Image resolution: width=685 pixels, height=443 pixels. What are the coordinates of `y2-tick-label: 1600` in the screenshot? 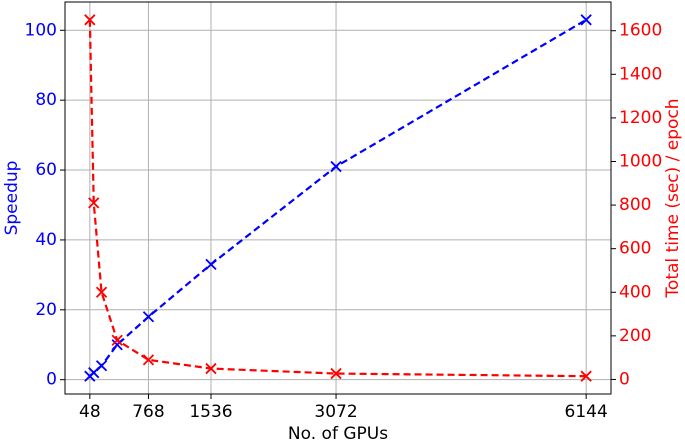 It's located at (640, 31).